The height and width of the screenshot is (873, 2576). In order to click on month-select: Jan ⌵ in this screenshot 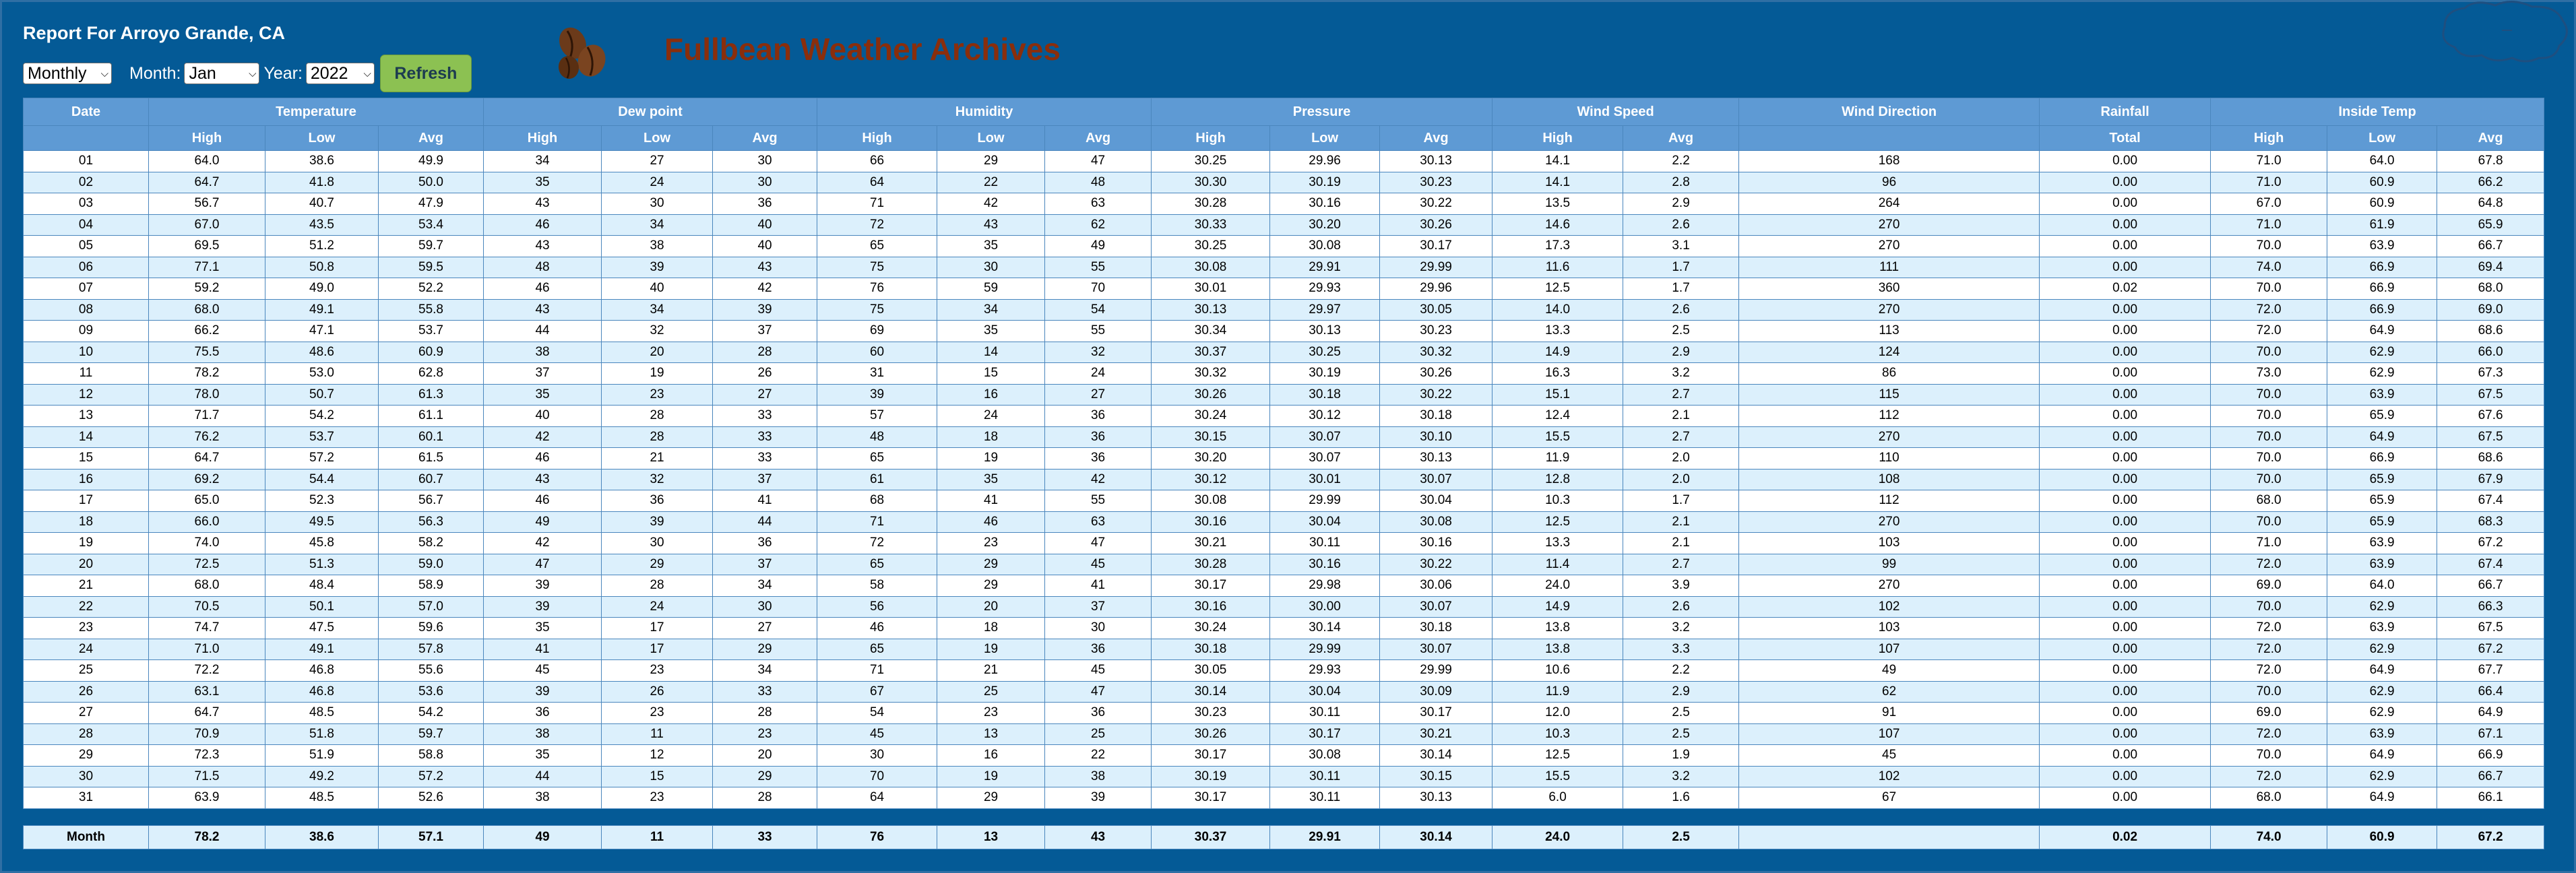, I will do `click(222, 74)`.